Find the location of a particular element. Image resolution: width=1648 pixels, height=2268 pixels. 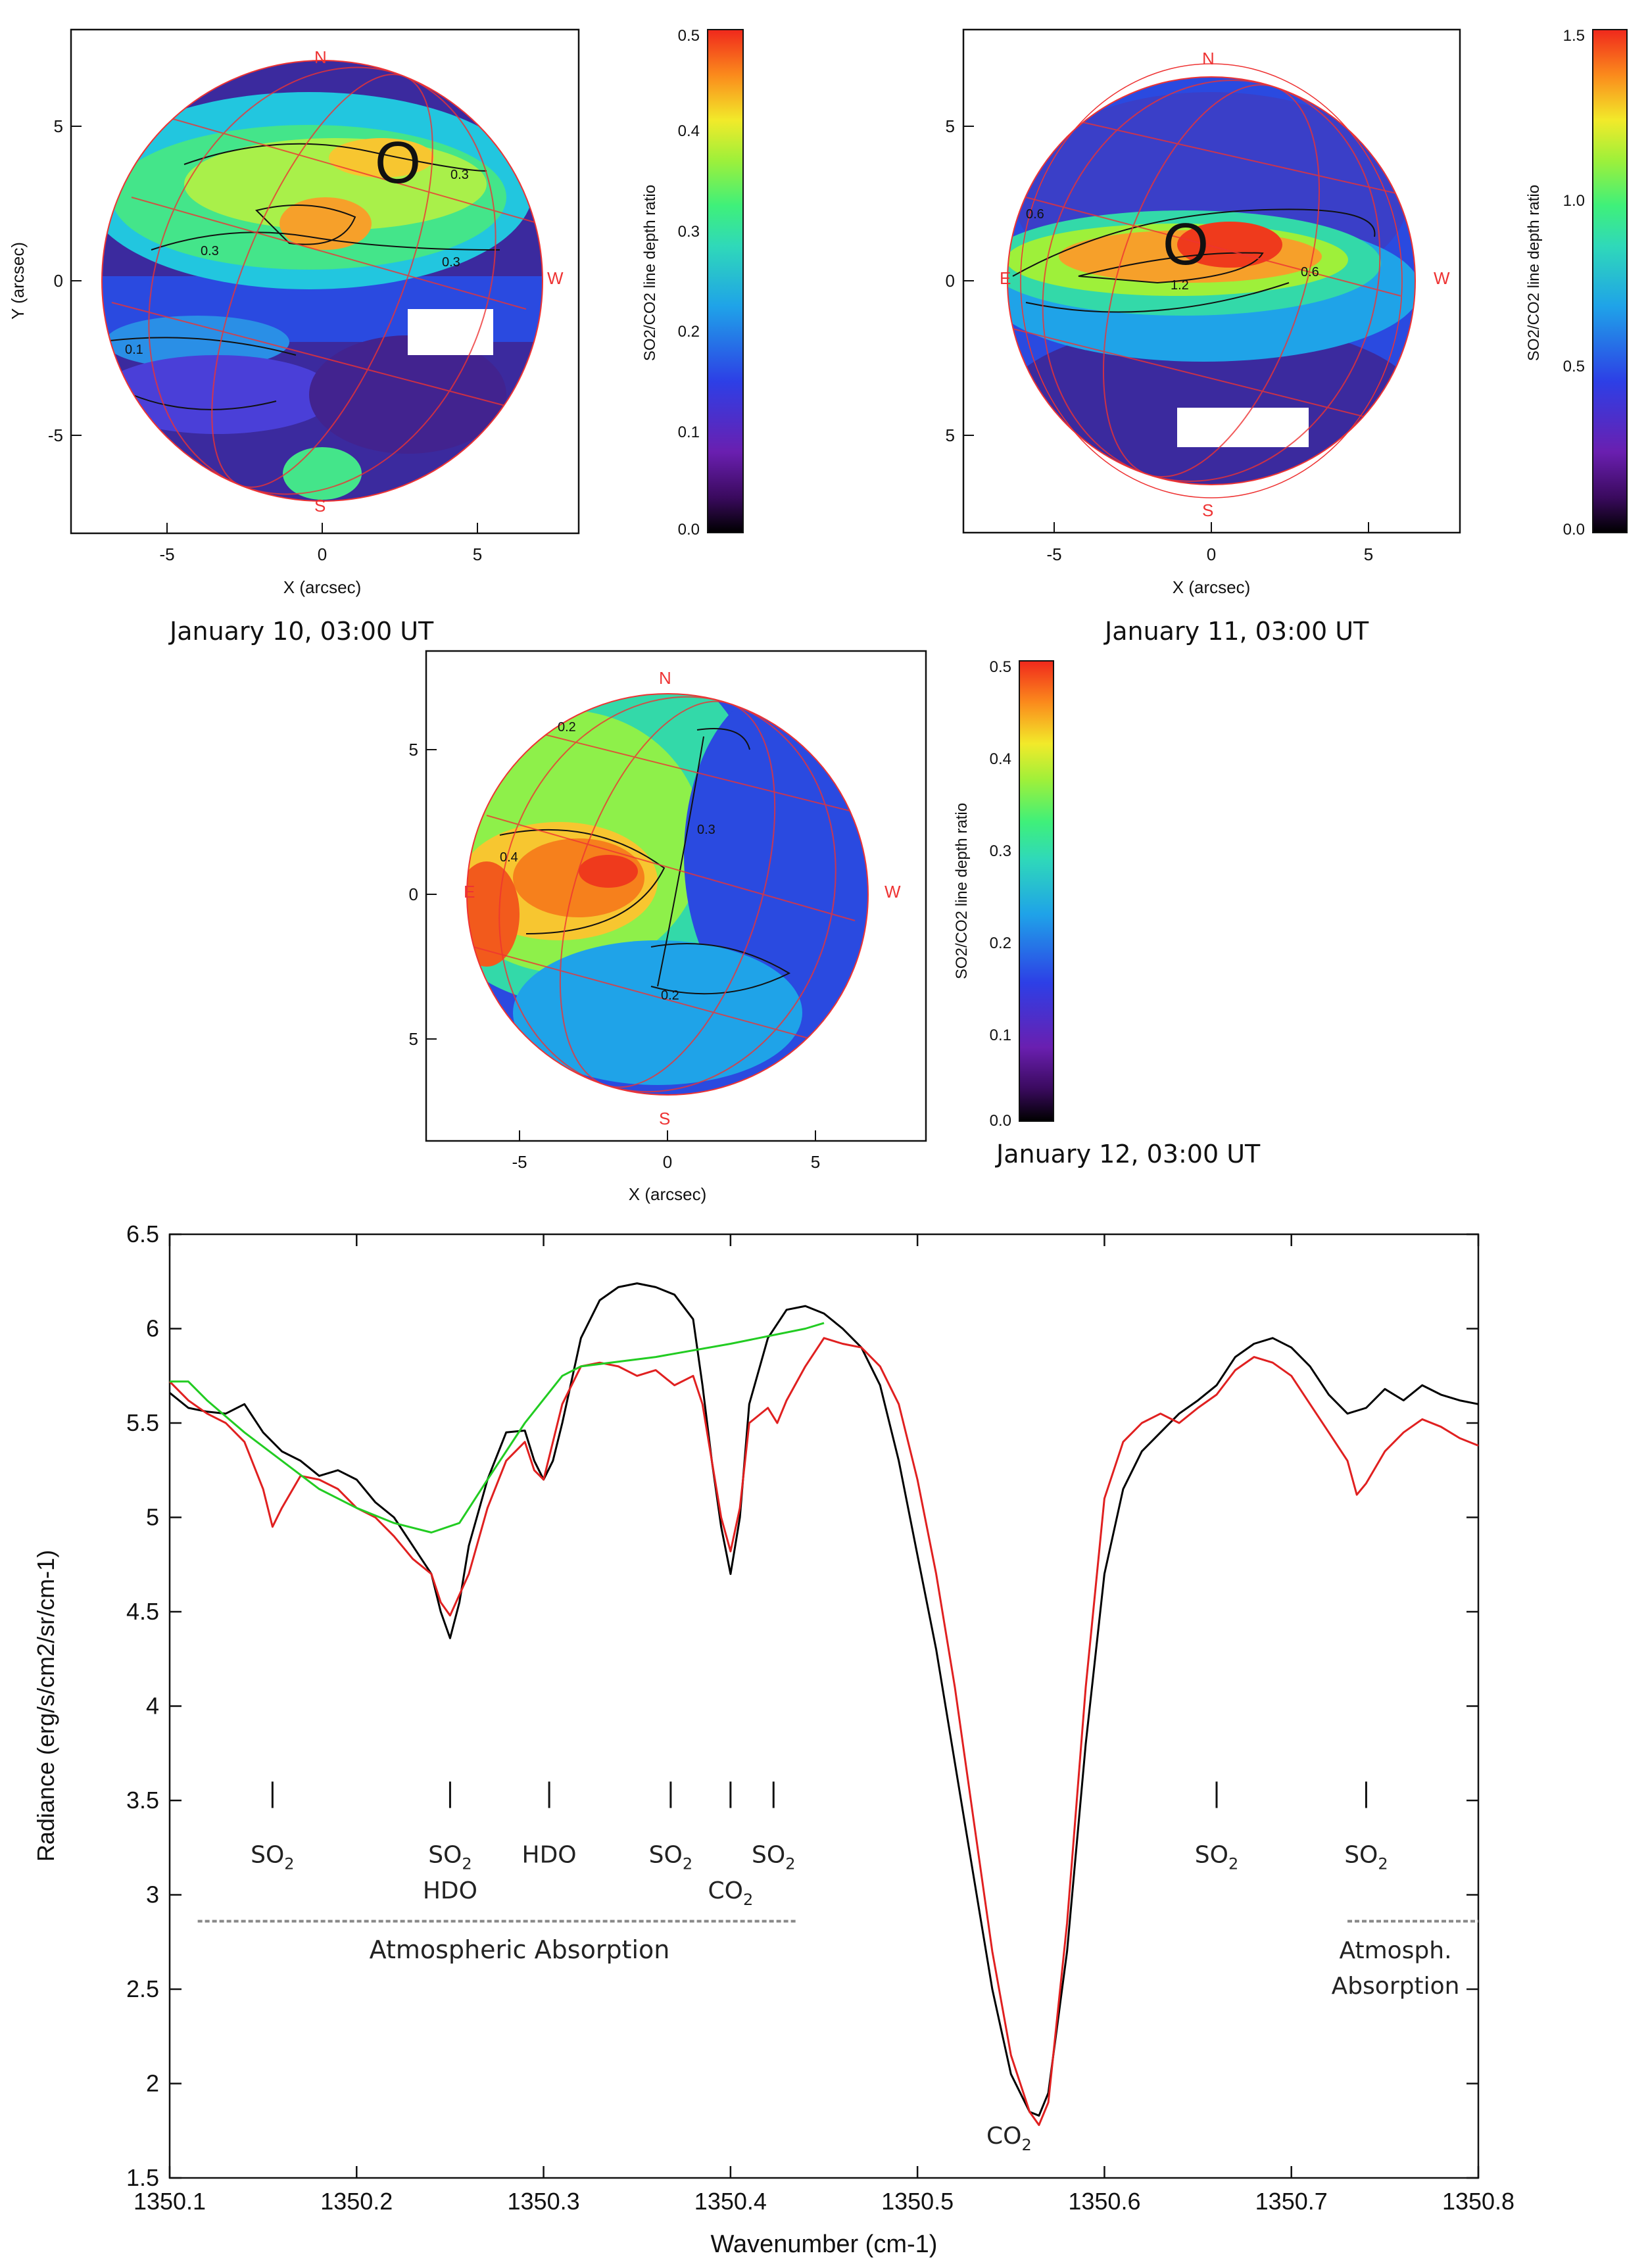

caption-jan11: January 11, 03:00 UT is located at coordinates (1237, 631).